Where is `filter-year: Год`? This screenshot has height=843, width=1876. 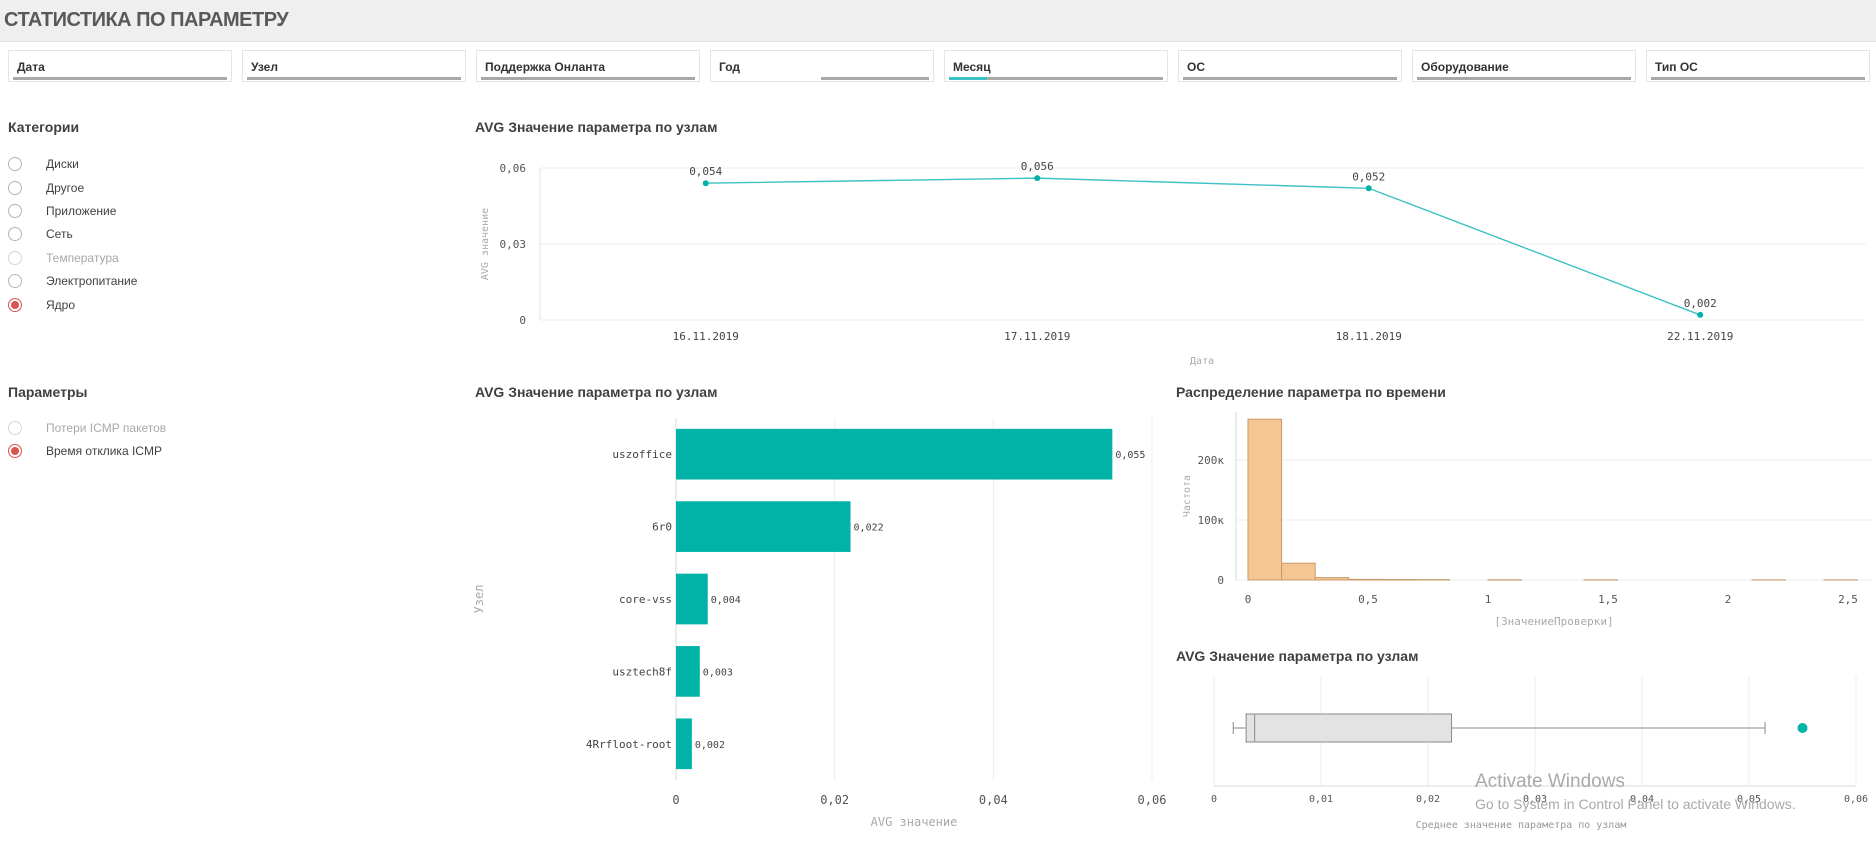
filter-year: Год is located at coordinates (822, 66).